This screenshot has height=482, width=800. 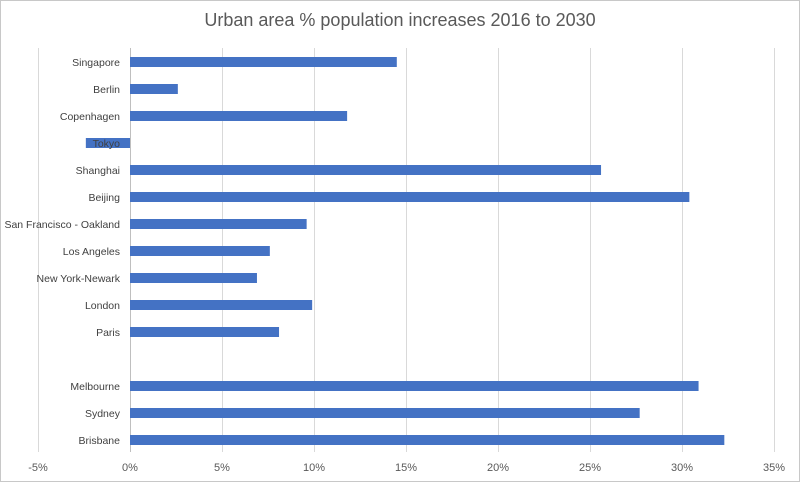 What do you see at coordinates (96, 63) in the screenshot?
I see `category-label: Singapore` at bounding box center [96, 63].